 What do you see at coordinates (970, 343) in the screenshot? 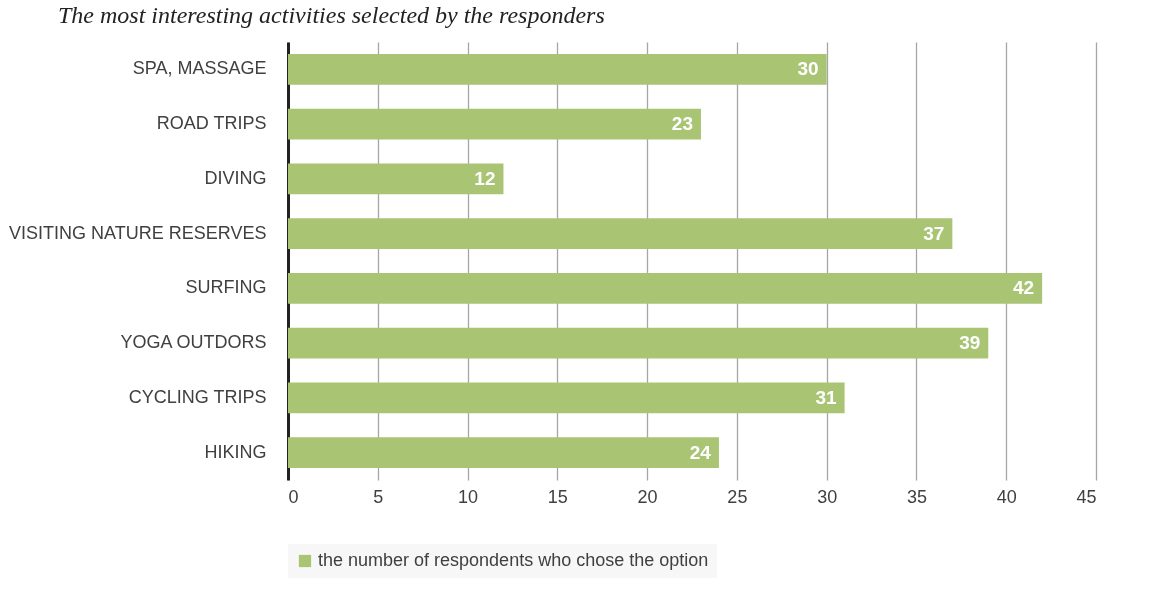
I see `data-label: 39` at bounding box center [970, 343].